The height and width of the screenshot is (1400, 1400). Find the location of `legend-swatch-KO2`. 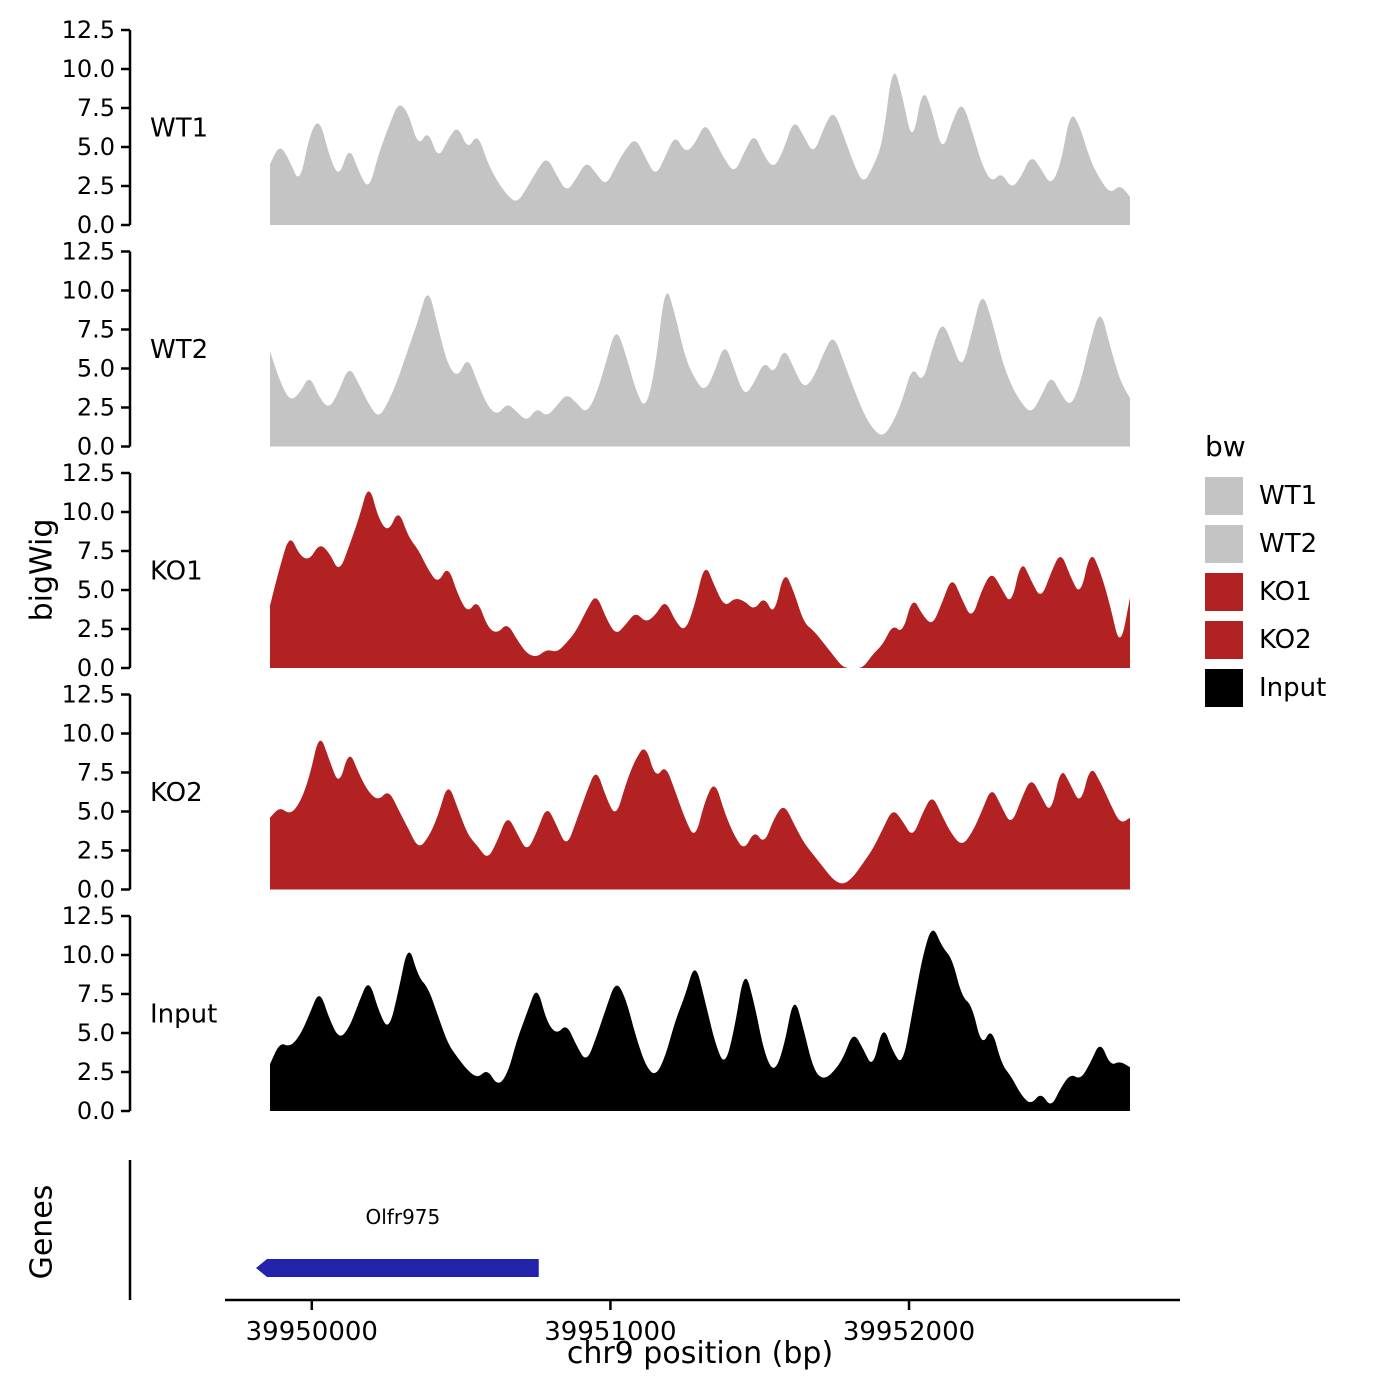

legend-swatch-KO2 is located at coordinates (1224, 640).